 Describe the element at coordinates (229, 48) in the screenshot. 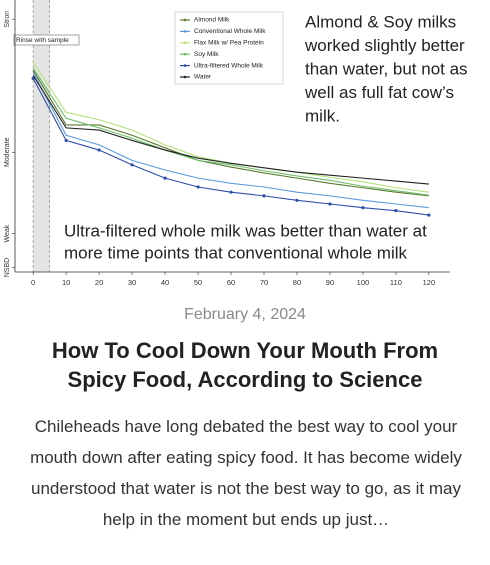

I see `legend-box` at that location.